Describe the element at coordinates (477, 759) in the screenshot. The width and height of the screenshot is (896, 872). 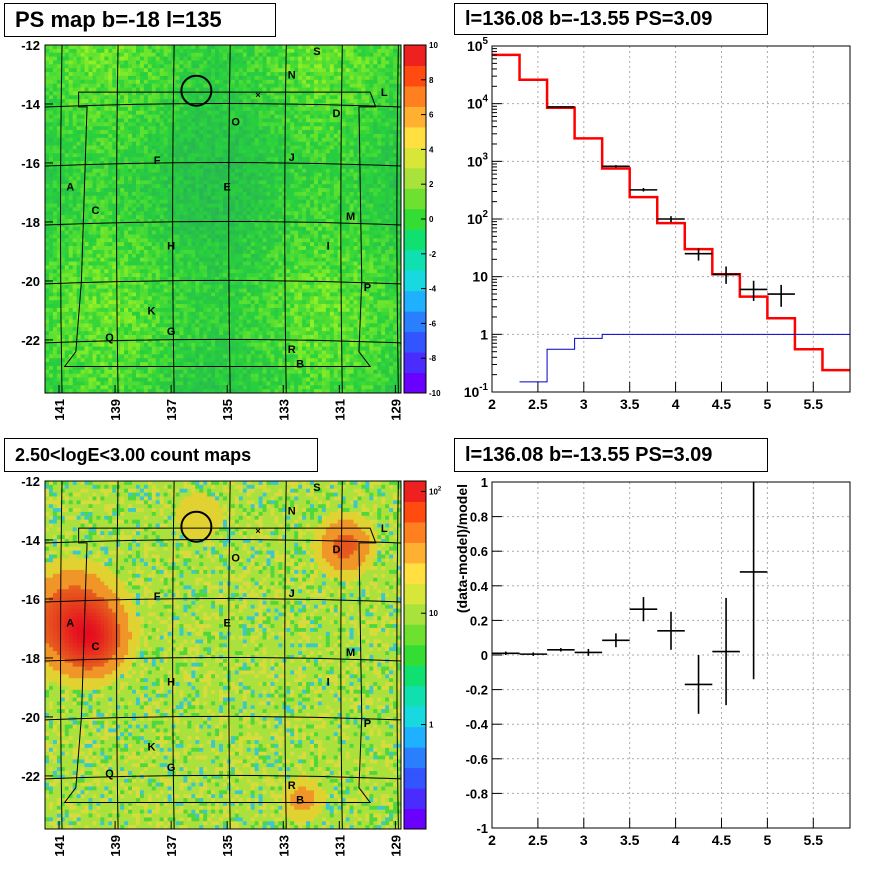
I see `y-tick-label: -0.6` at that location.